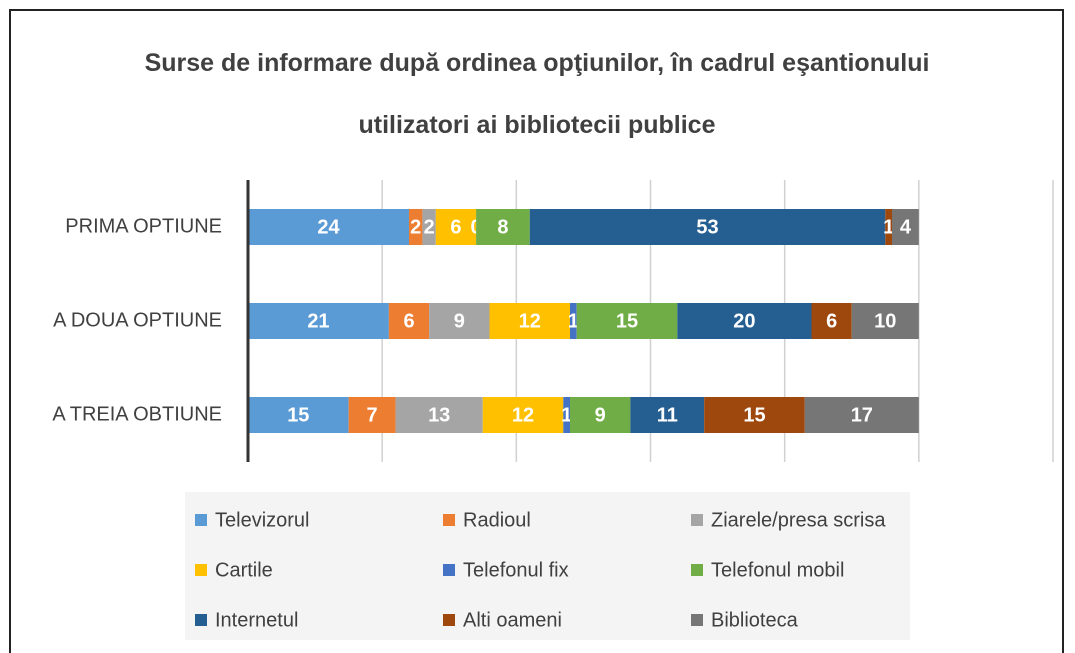  Describe the element at coordinates (755, 620) in the screenshot. I see `legend-label: Biblioteca` at that location.